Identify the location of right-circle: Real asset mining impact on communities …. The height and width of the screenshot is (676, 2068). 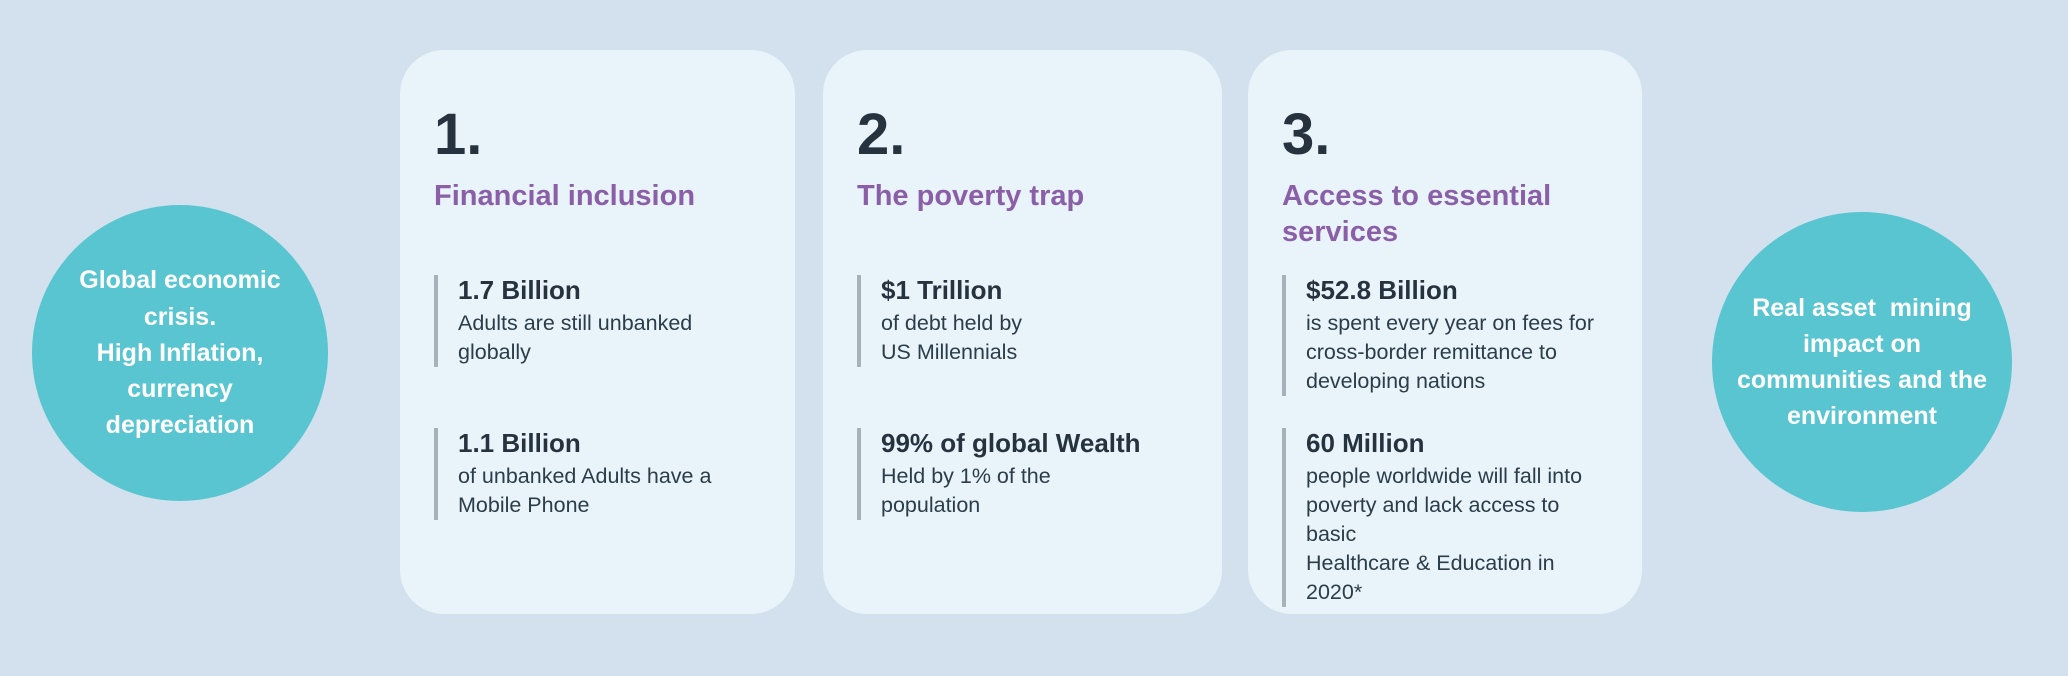
(1862, 362).